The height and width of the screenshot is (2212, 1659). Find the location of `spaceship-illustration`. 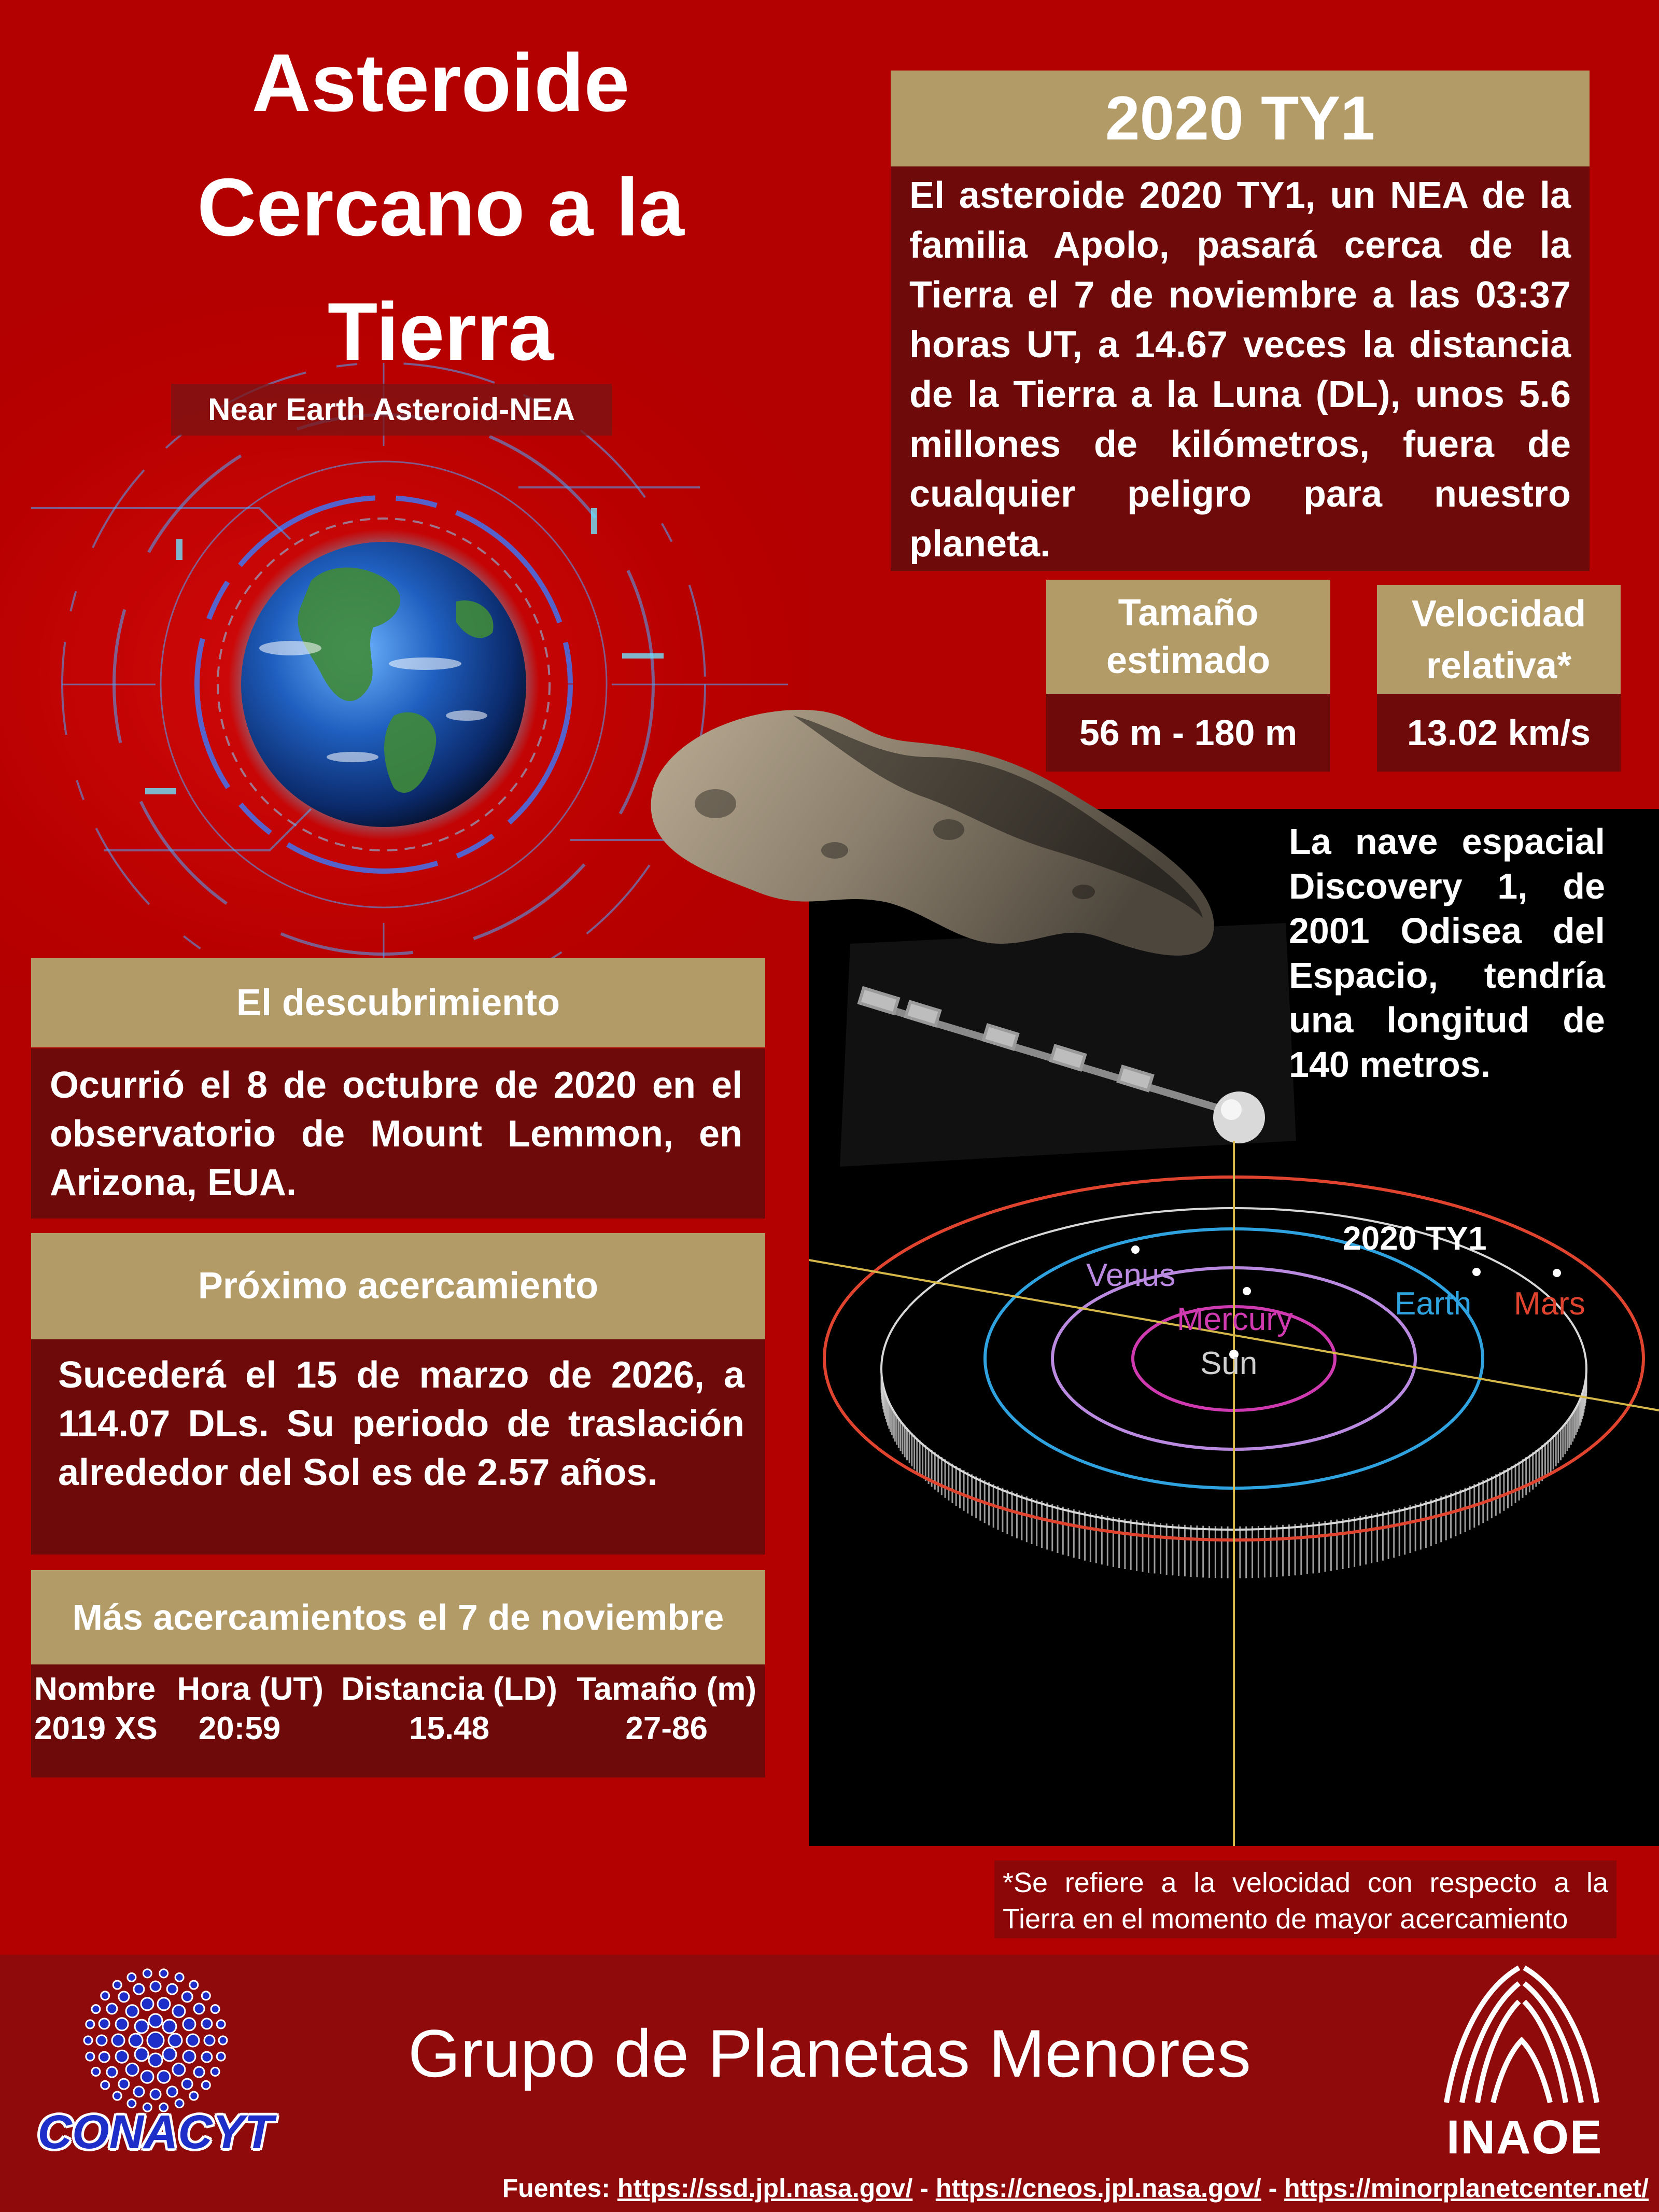

spaceship-illustration is located at coordinates (1068, 1045).